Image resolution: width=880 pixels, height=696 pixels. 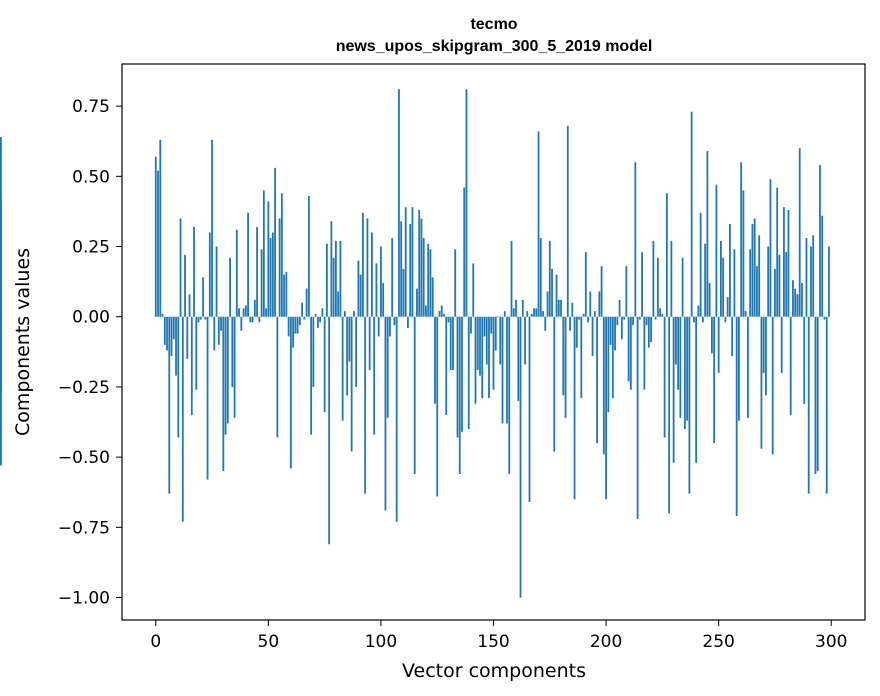 I want to click on x-tick-label: 150, so click(x=493, y=642).